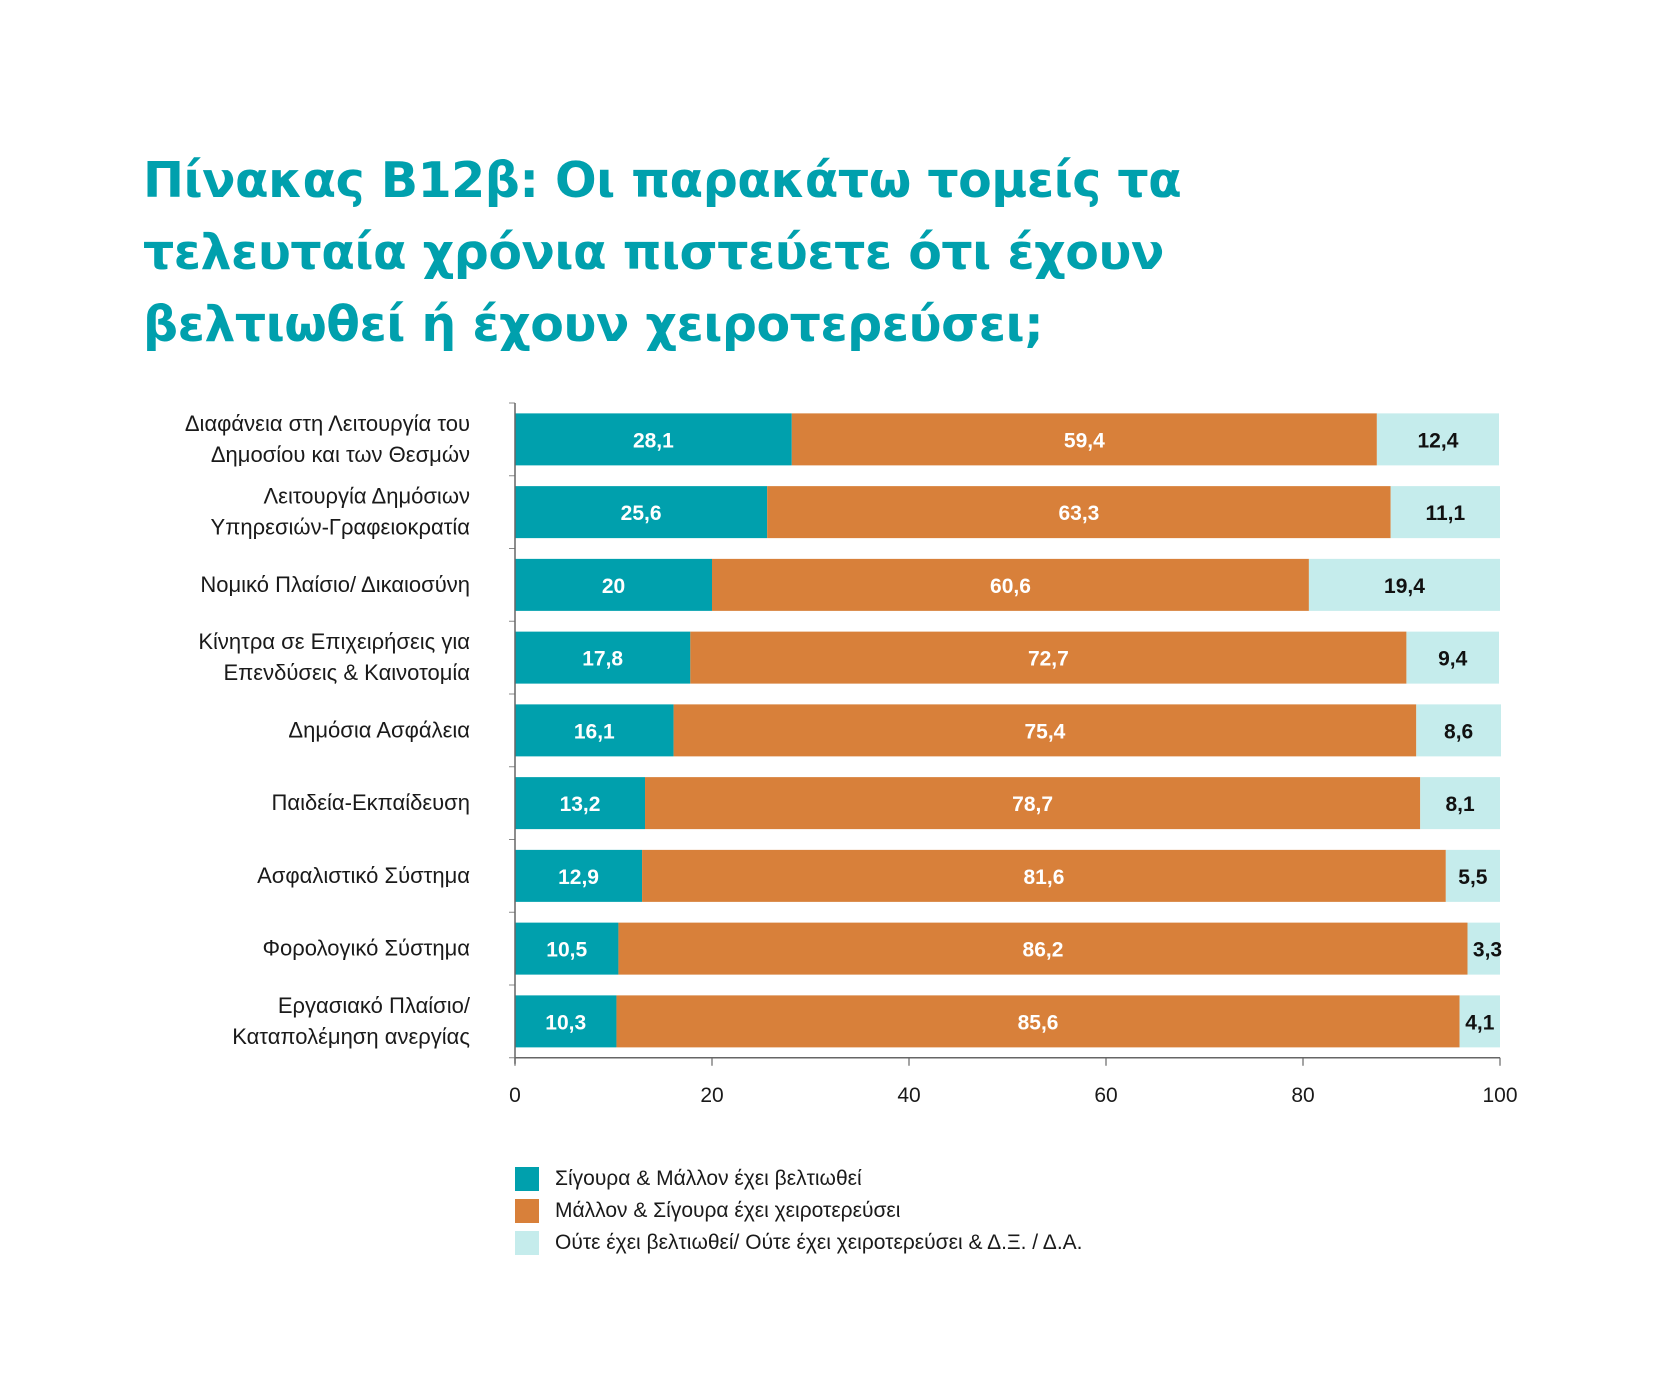 This screenshot has width=1654, height=1391. I want to click on category-label: Κίνητρα σε Επιχειρήσεις για, so click(334, 641).